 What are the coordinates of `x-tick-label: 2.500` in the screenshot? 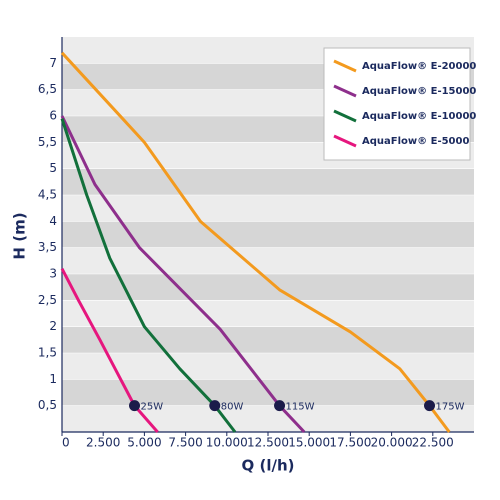 It's located at (103, 443).